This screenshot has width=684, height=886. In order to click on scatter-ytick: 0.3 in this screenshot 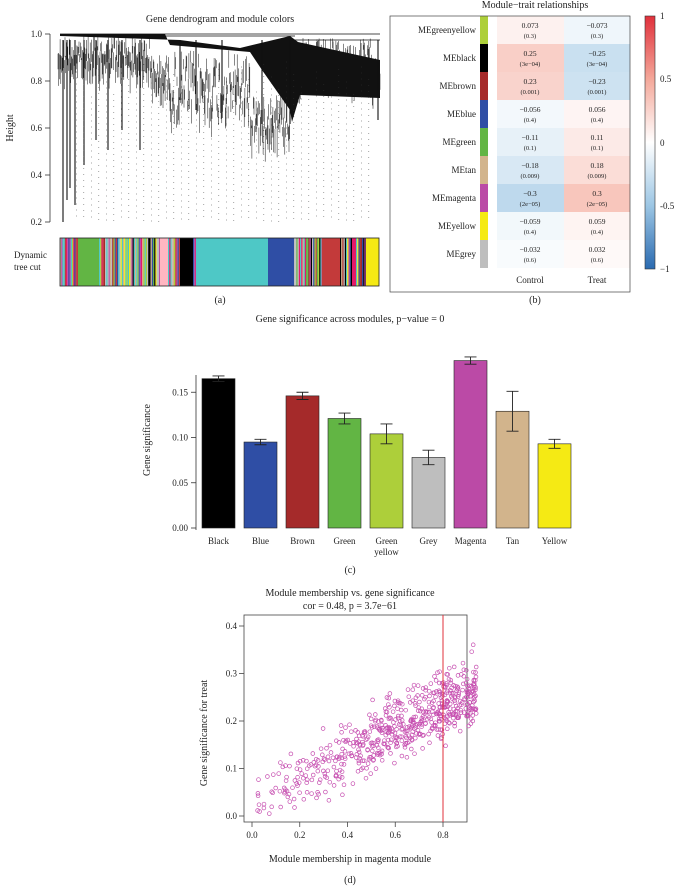, I will do `click(232, 674)`.